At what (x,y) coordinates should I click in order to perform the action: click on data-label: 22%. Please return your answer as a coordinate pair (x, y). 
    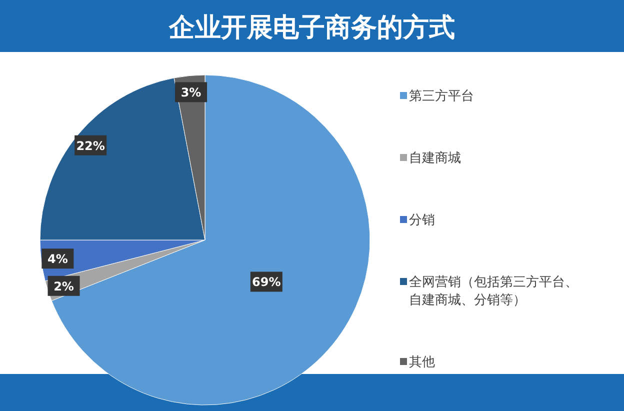
    Looking at the image, I should click on (90, 145).